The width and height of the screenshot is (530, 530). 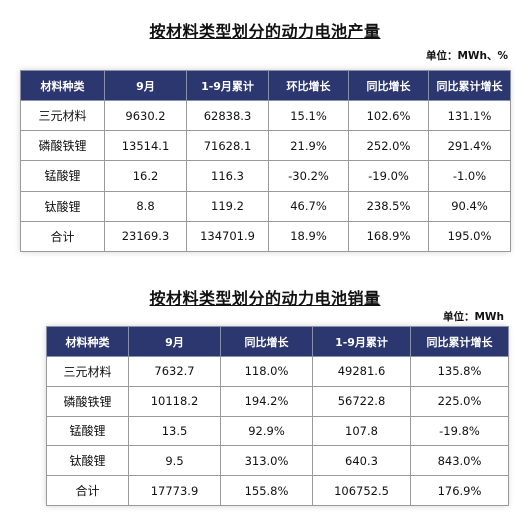 What do you see at coordinates (308, 236) in the screenshot?
I see `table-cell: 18.9%` at bounding box center [308, 236].